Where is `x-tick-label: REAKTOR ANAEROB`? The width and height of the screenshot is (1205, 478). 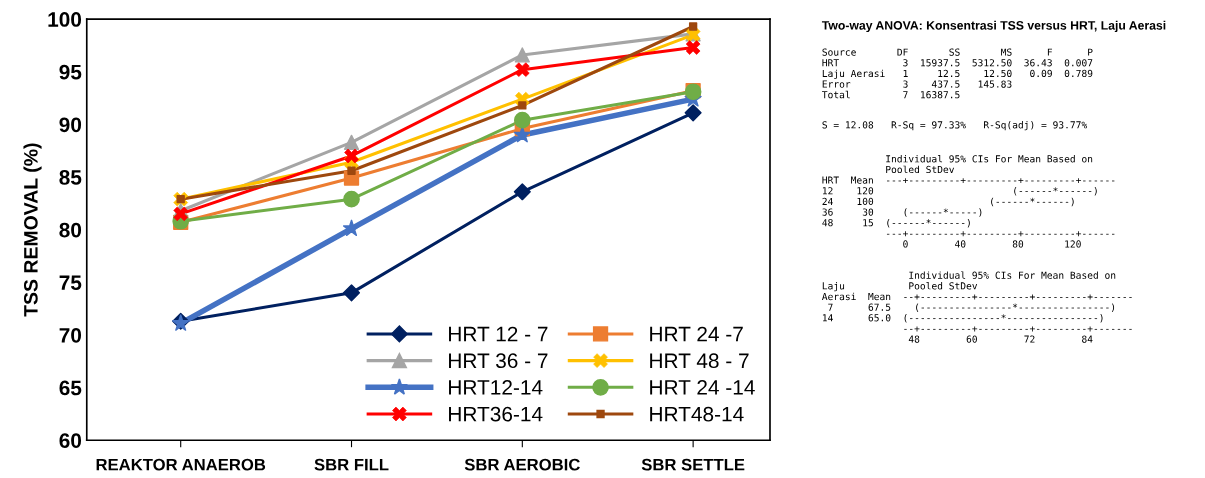
x-tick-label: REAKTOR ANAEROB is located at coordinates (181, 464).